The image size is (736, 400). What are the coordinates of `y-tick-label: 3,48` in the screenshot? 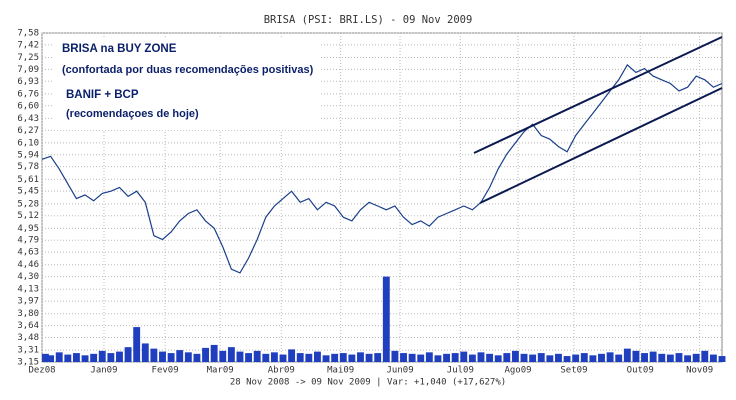 It's located at (28, 338).